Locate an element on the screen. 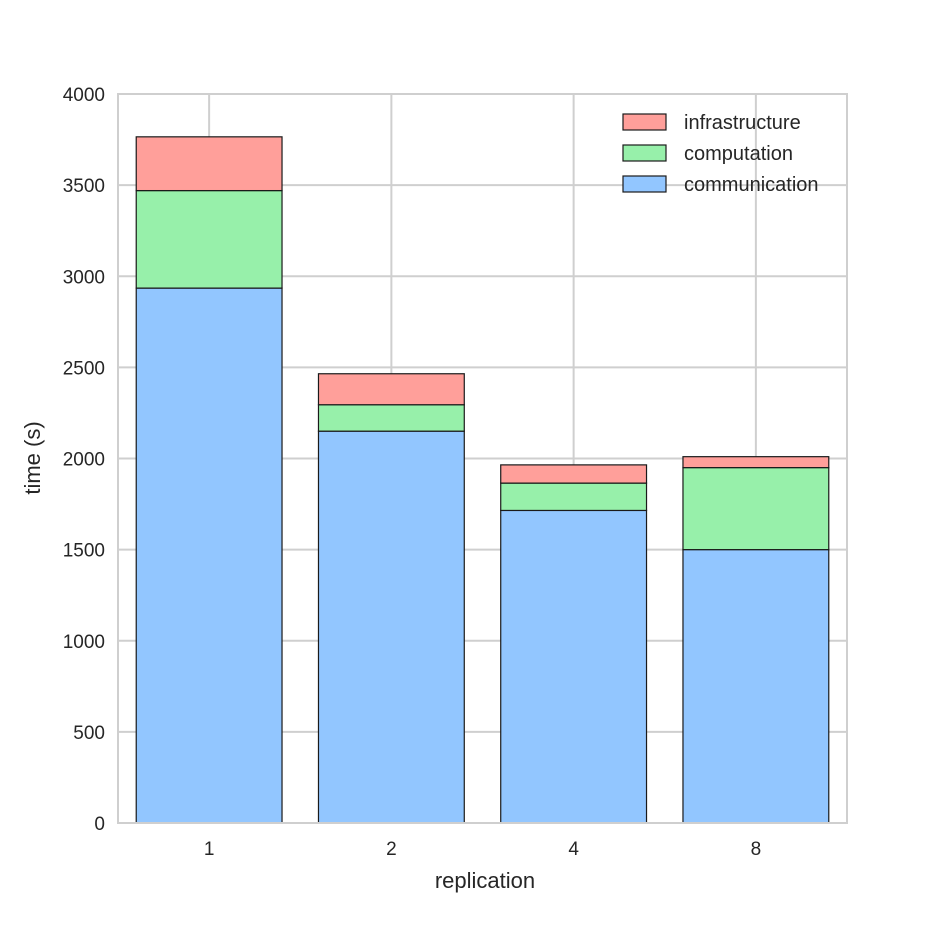 This screenshot has width=942, height=942. x-tick-label: 4 is located at coordinates (573, 849).